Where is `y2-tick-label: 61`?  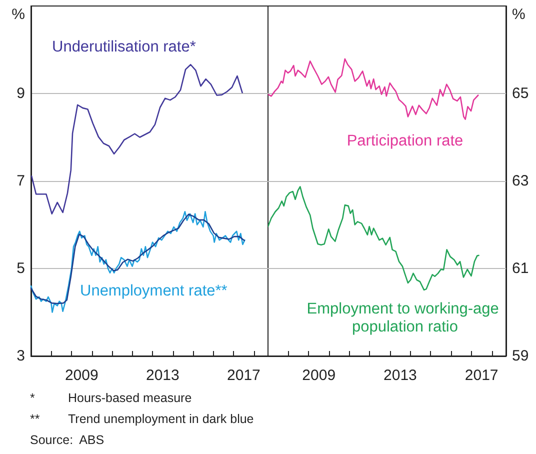
y2-tick-label: 61 is located at coordinates (520, 268).